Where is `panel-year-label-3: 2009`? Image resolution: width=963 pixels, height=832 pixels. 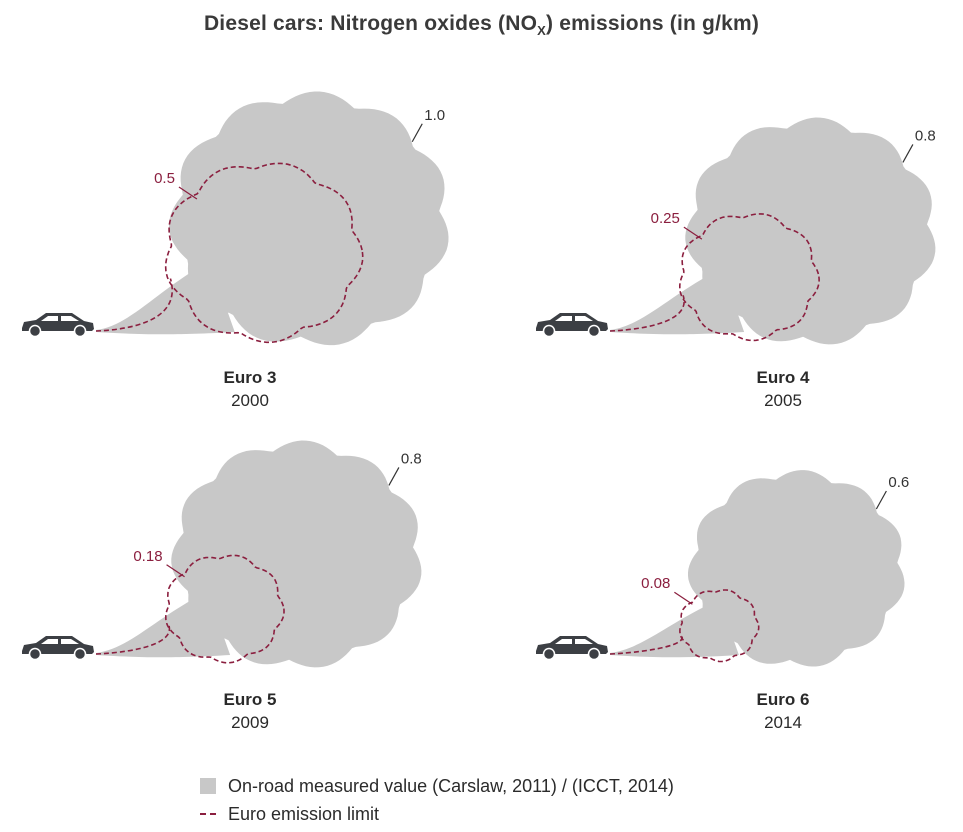 panel-year-label-3: 2009 is located at coordinates (250, 722).